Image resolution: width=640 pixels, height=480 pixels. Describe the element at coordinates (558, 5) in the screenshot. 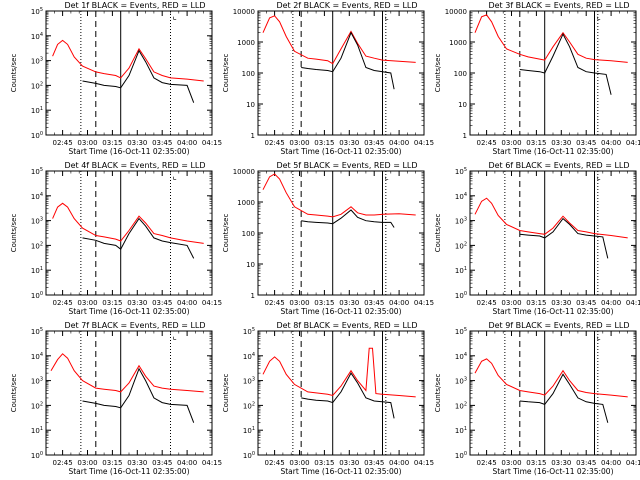

I see `panel-title: Det 3f BLACK = Events, RED = LLD` at that location.